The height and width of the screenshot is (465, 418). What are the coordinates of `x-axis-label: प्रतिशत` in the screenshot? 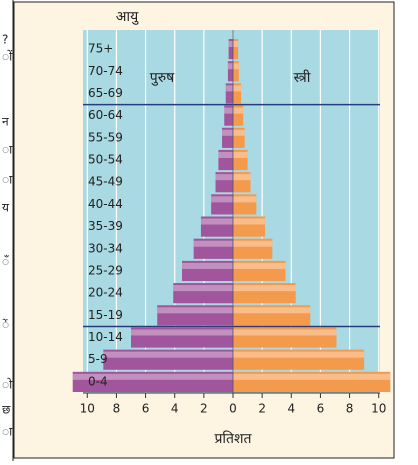 It's located at (233, 438).